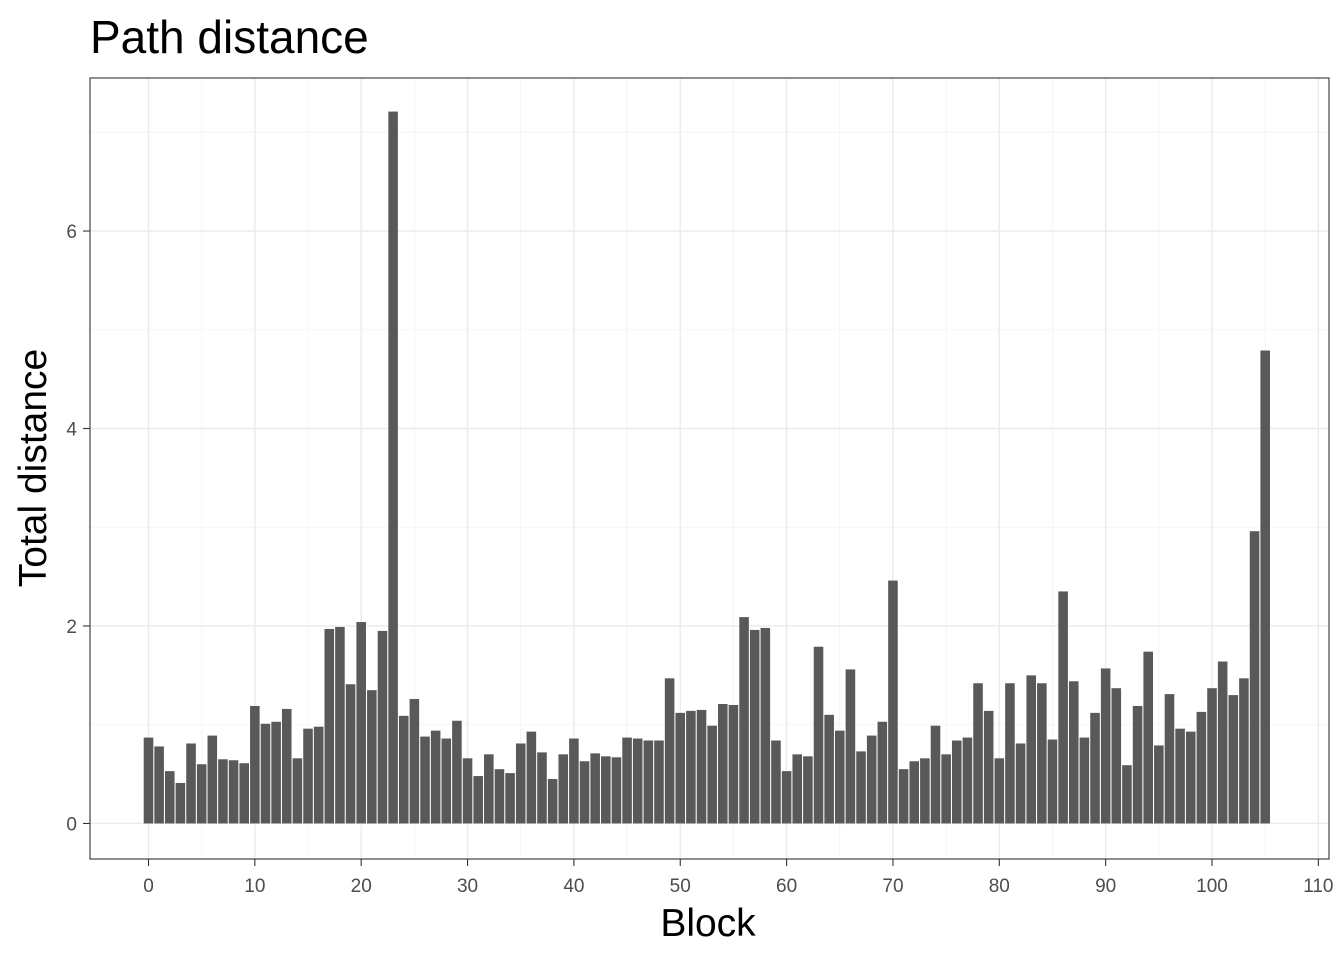 This screenshot has height=960, width=1344. I want to click on y-tick-label: 4, so click(71, 430).